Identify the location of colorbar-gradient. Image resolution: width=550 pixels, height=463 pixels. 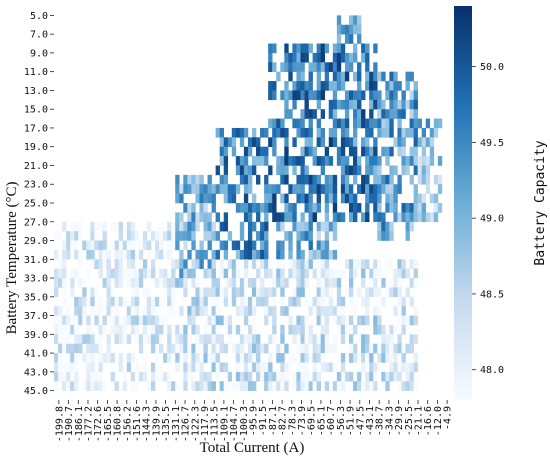
(463, 203).